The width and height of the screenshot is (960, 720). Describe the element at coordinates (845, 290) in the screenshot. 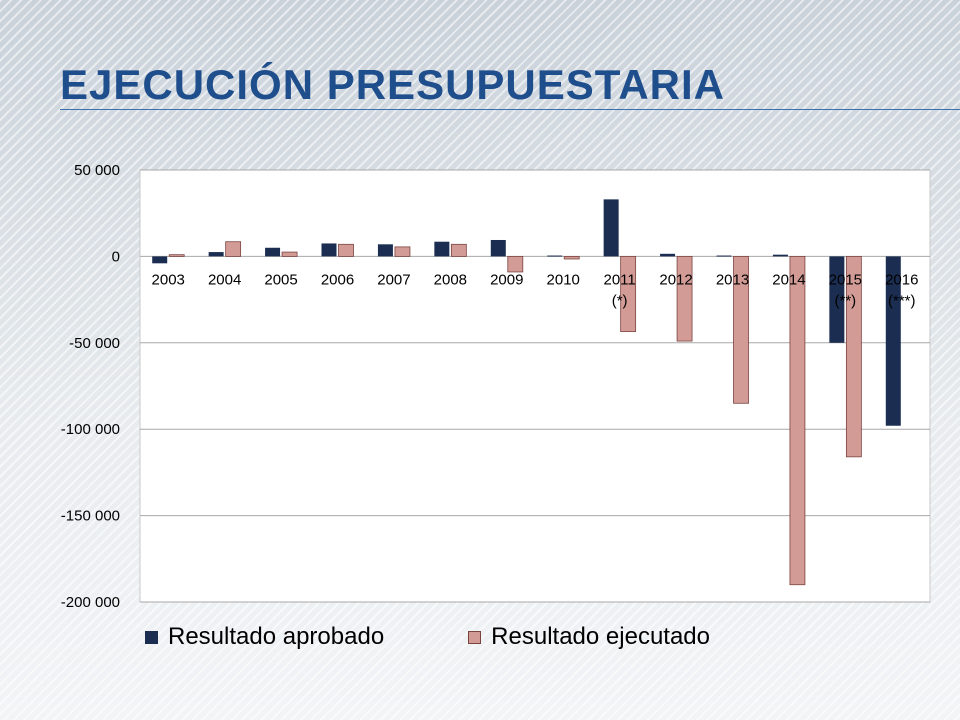

I see `x-tick-label: 2015 (**)` at that location.